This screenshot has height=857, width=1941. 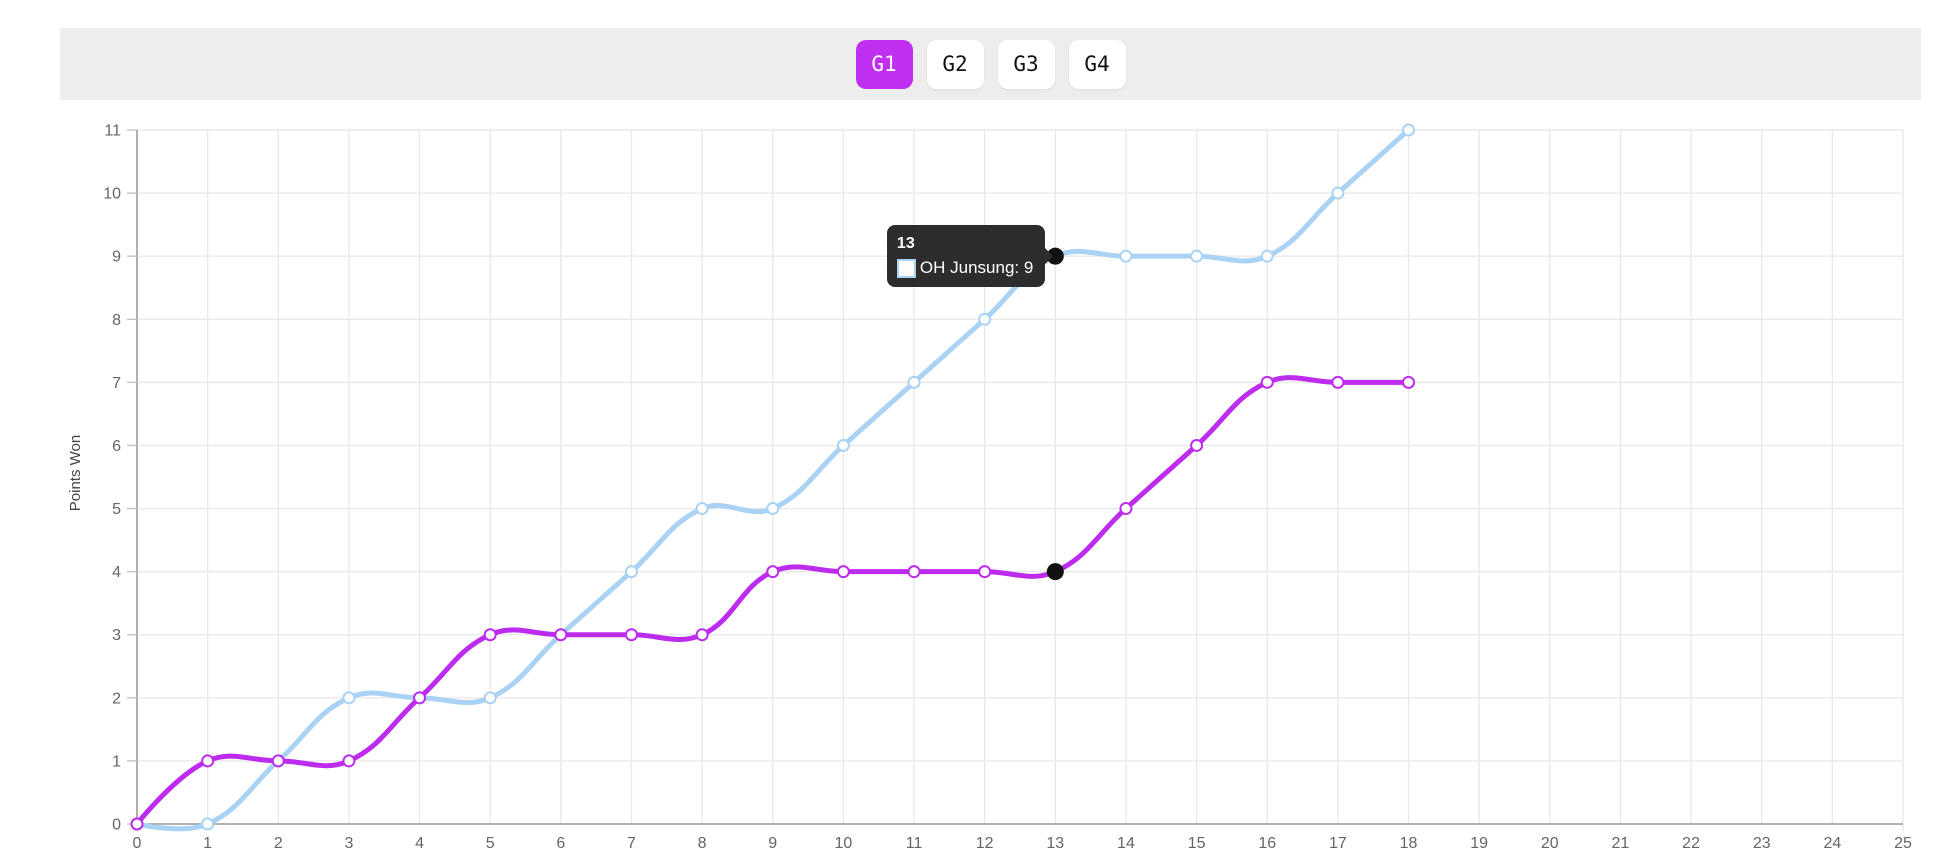 I want to click on x-tick-label: 21, so click(x=1621, y=843).